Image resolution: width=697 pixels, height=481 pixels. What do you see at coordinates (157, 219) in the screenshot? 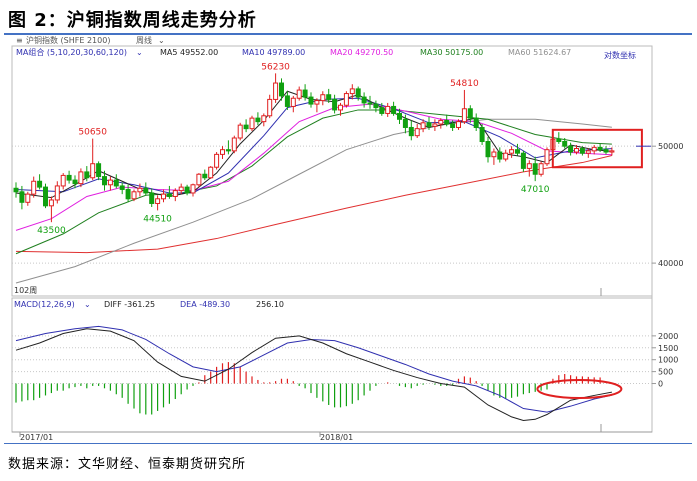
I see `price-annotation: 44510` at bounding box center [157, 219].